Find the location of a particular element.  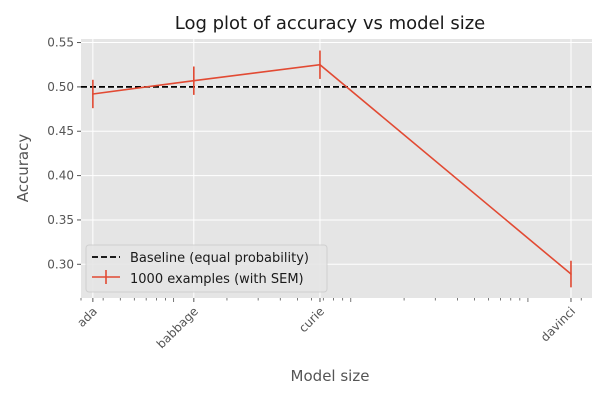

legend-series-label: 1000 examples (with SEM) is located at coordinates (217, 279).